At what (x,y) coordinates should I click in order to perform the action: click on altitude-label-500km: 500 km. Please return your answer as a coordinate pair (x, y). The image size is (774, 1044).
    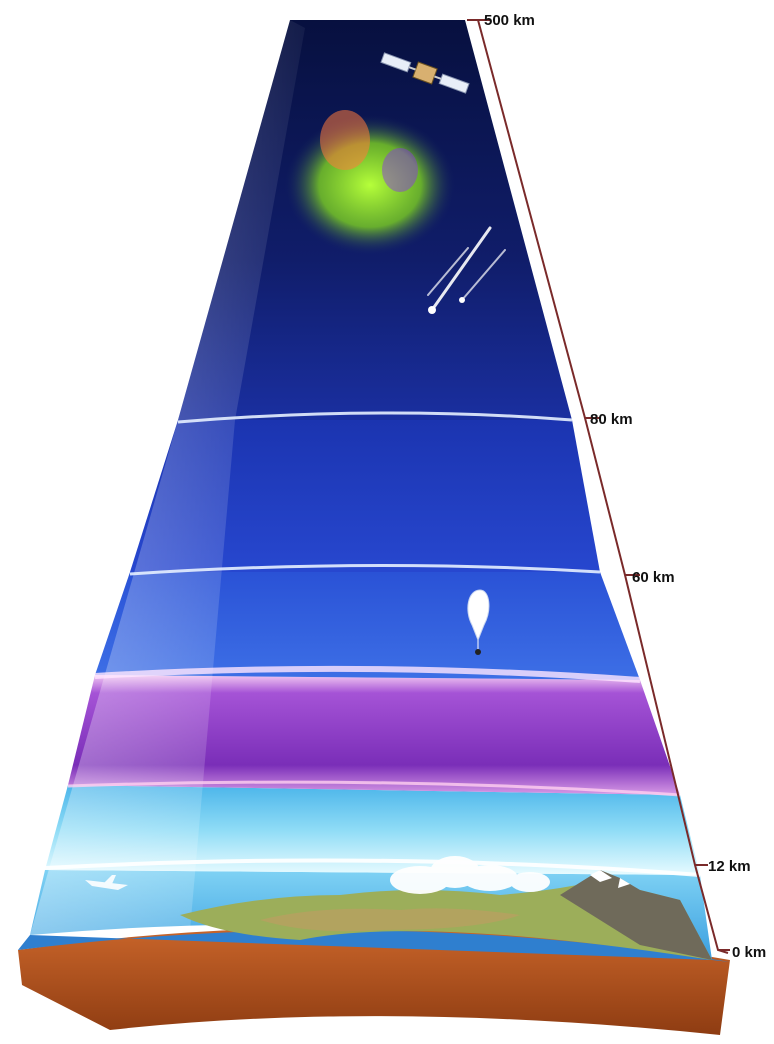
    Looking at the image, I should click on (509, 20).